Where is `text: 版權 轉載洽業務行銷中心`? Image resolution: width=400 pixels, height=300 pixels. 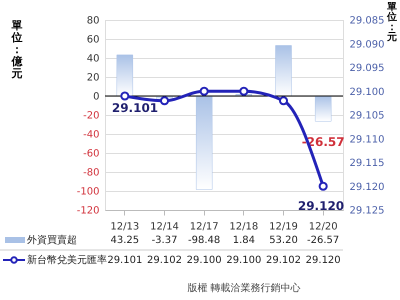 text: 版權 轉載洽業務行銷中心 is located at coordinates (244, 288).